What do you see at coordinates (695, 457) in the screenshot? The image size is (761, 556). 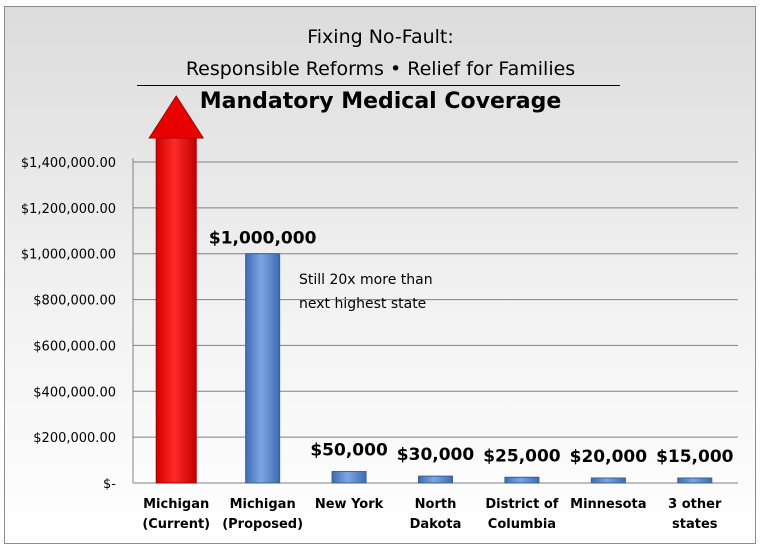 I see `data-label: $15,000` at bounding box center [695, 457].